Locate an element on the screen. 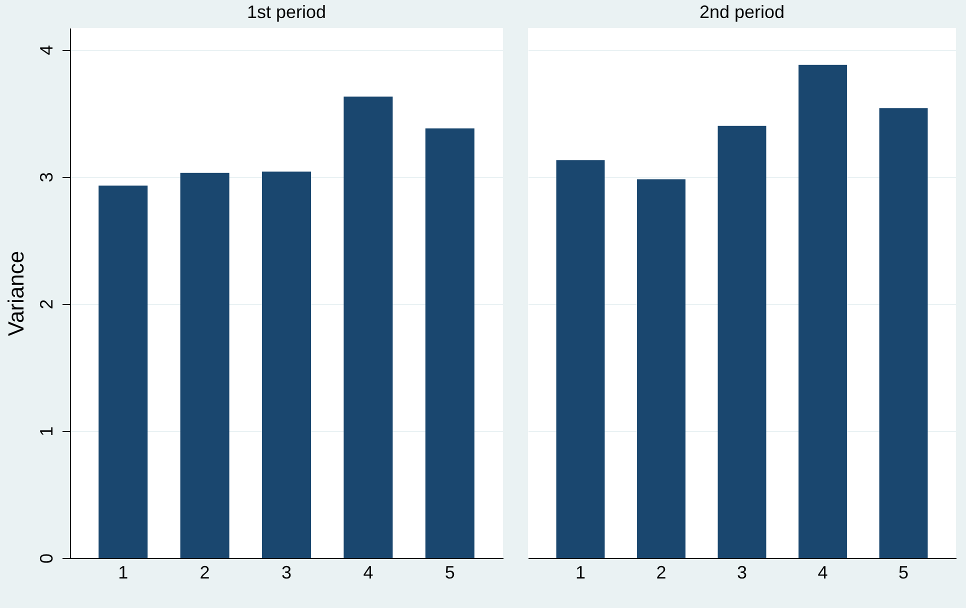 This screenshot has width=966, height=608. y-tick-label: 4 is located at coordinates (46, 50).